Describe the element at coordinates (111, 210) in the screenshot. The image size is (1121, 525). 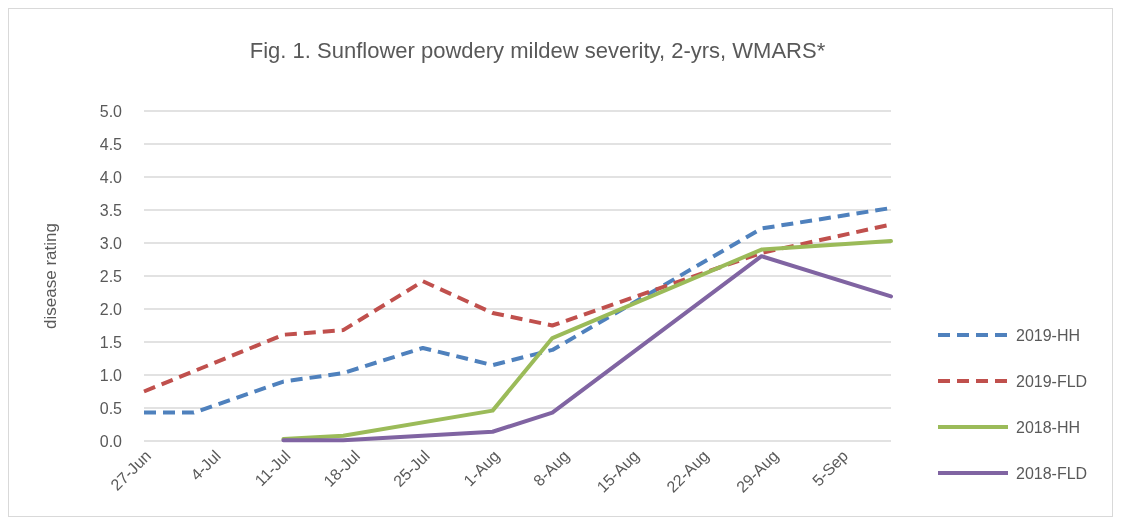
I see `y-tick-label: 3.5` at that location.